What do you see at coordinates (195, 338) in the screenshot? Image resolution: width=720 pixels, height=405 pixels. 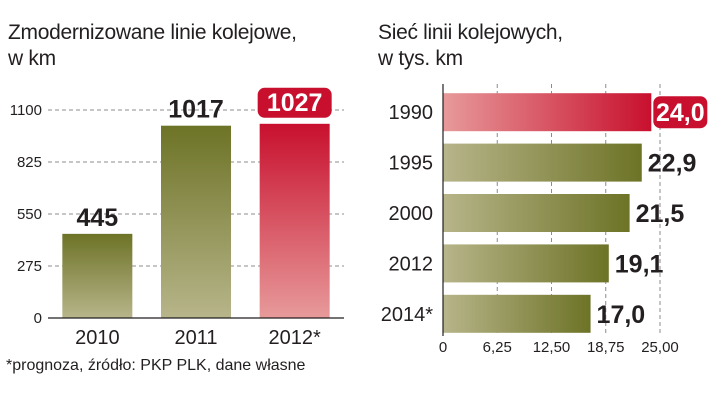 I see `left-category-label: 2011` at bounding box center [195, 338].